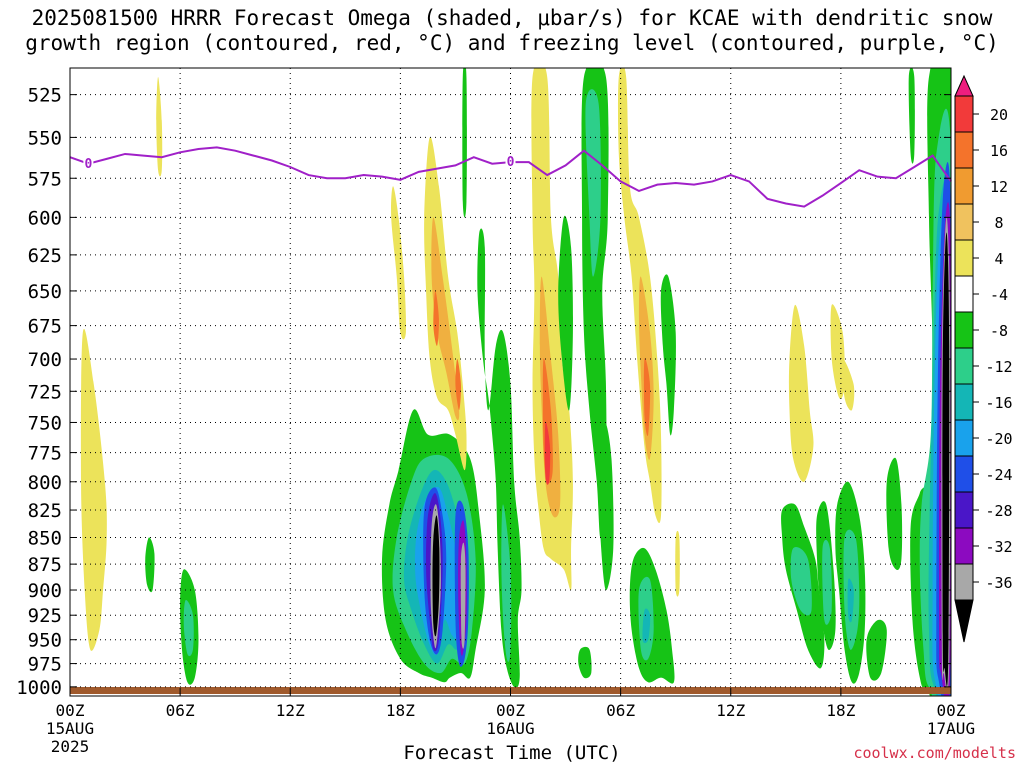 The height and width of the screenshot is (768, 1024). What do you see at coordinates (510, 728) in the screenshot?
I see `x-tick-date-label: 16AUG` at bounding box center [510, 728].